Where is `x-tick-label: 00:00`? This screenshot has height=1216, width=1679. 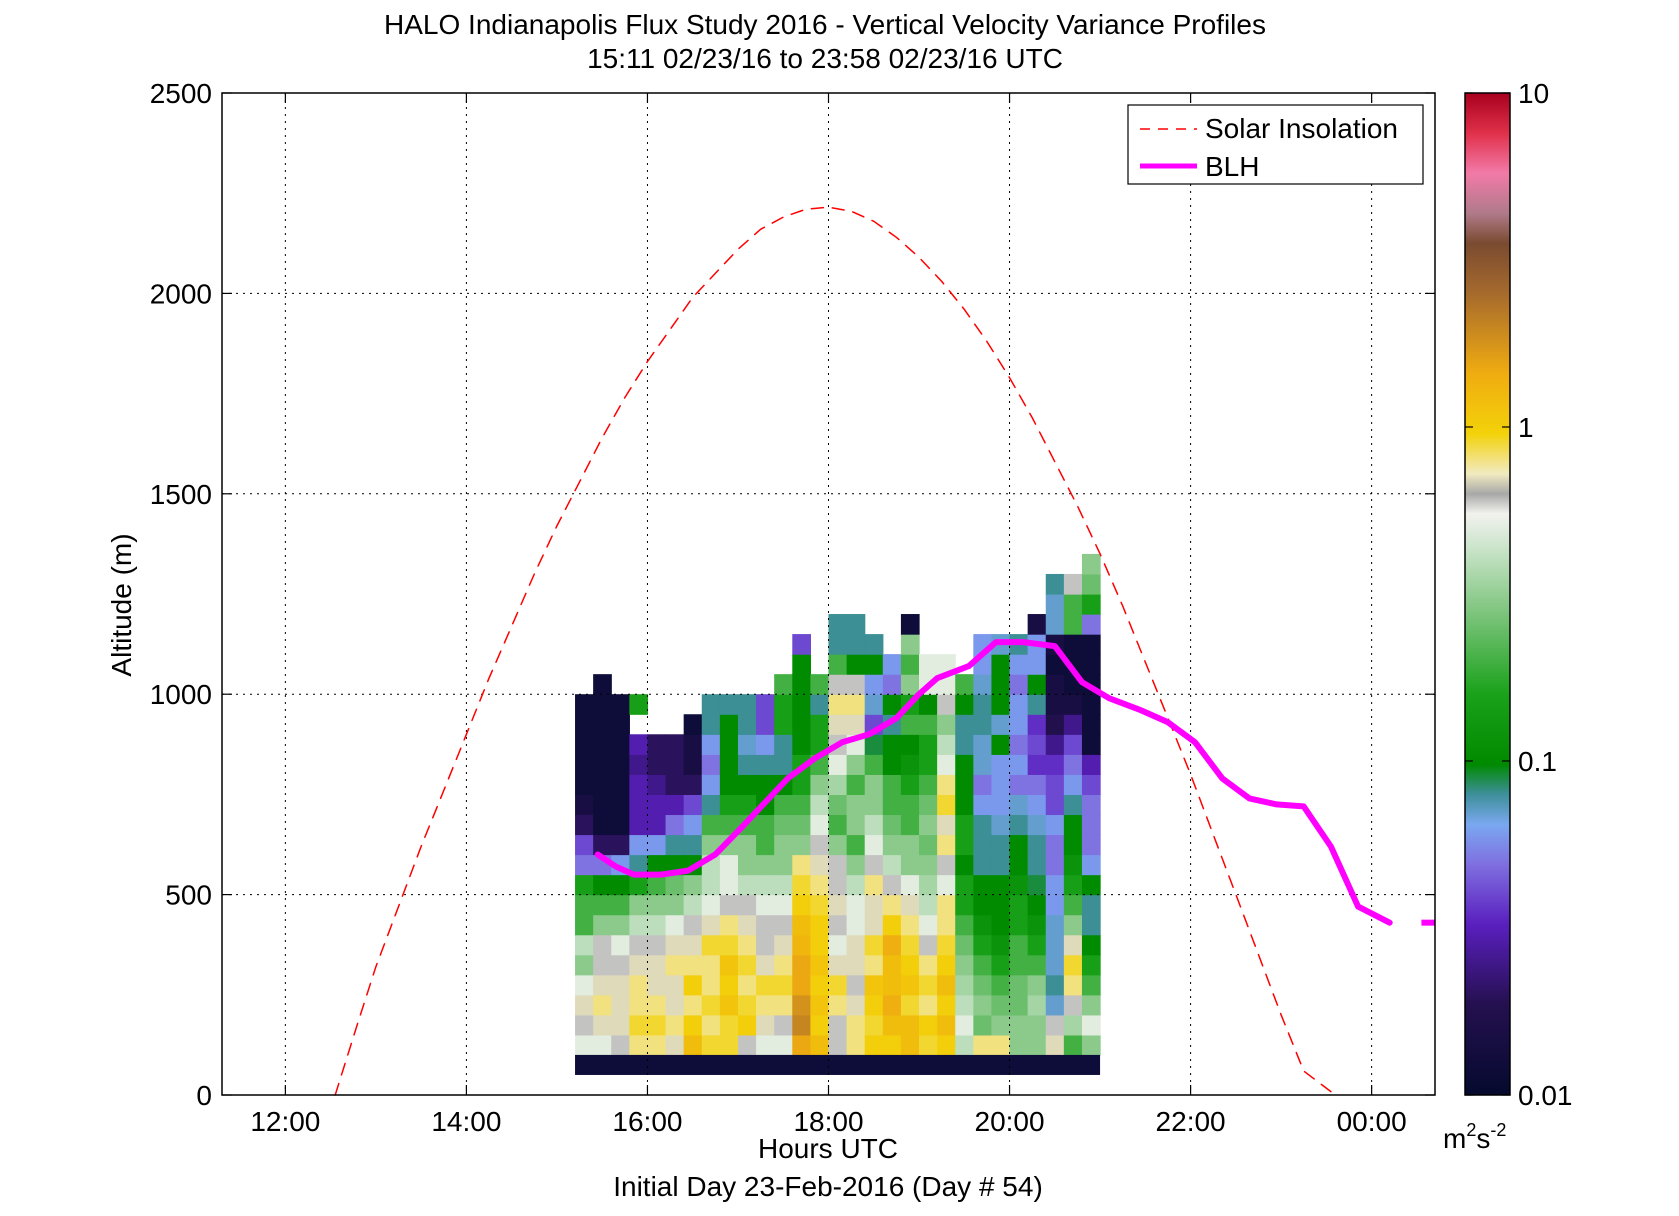 x-tick-label: 00:00 is located at coordinates (1372, 1121).